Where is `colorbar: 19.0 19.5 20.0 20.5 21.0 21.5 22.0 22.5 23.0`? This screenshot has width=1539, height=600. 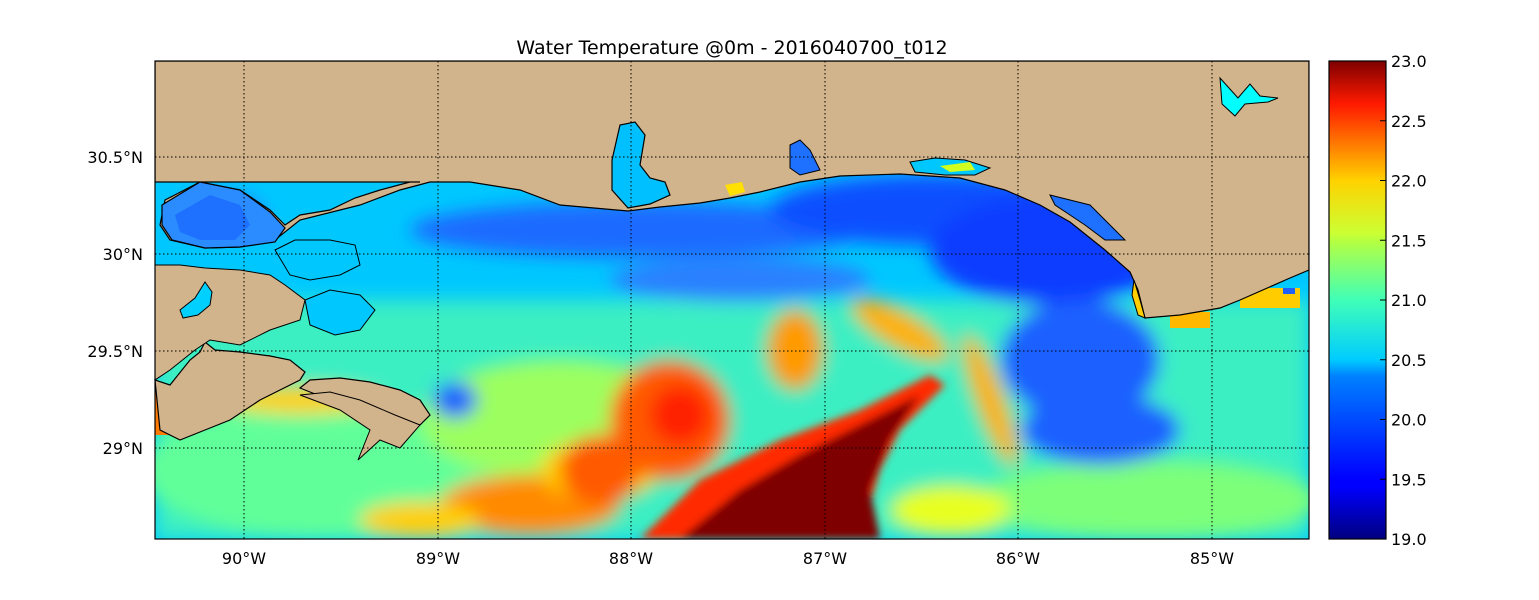
colorbar: 19.0 19.5 20.0 20.5 21.0 21.5 22.0 22.5 23.0 is located at coordinates (1377, 300).